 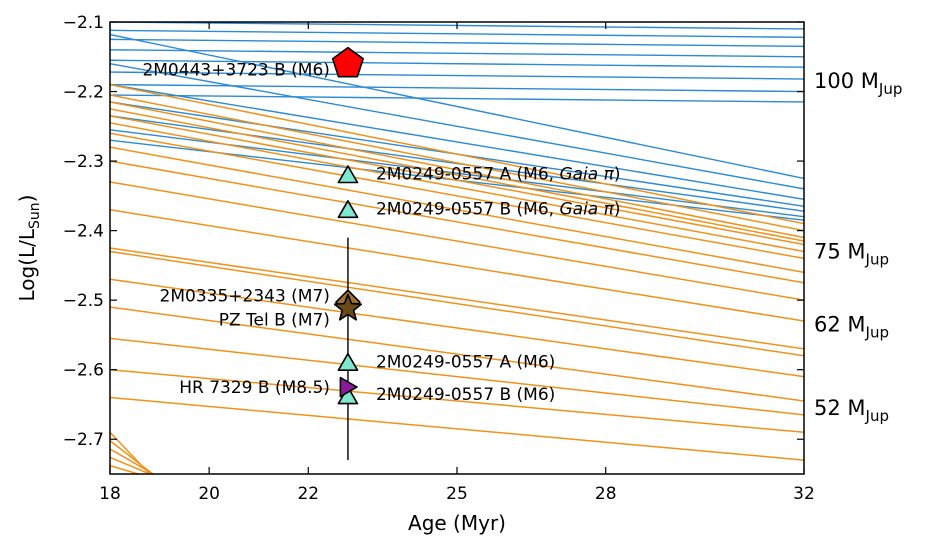 What do you see at coordinates (308, 494) in the screenshot?
I see `x-tick-label: 22` at bounding box center [308, 494].